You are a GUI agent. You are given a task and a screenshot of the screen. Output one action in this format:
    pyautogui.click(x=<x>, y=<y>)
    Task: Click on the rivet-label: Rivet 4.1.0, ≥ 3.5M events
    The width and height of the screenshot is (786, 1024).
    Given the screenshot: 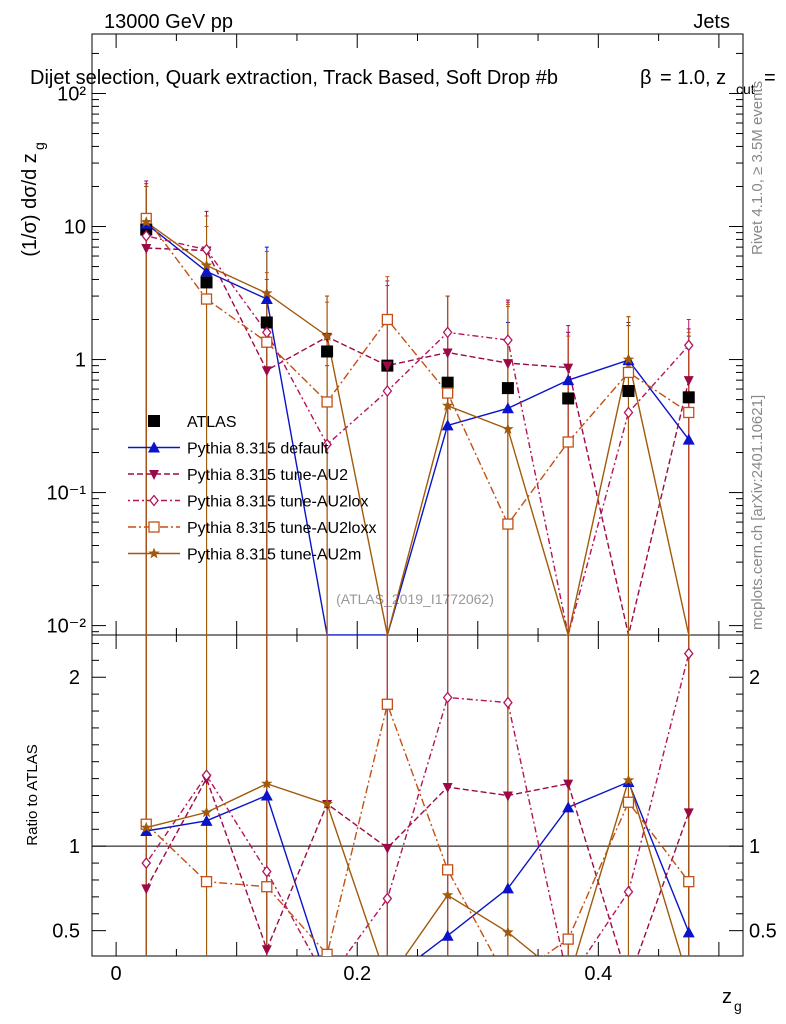 What is the action you would take?
    pyautogui.click(x=757, y=168)
    